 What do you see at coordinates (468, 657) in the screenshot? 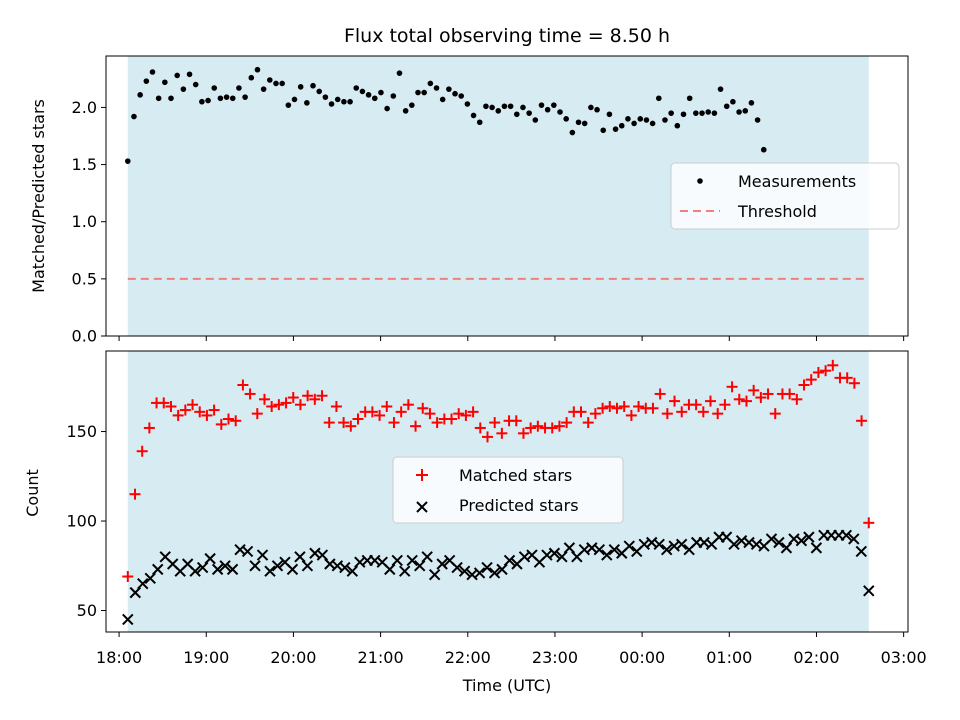
I see `x-tick-label: 22:00` at bounding box center [468, 657].